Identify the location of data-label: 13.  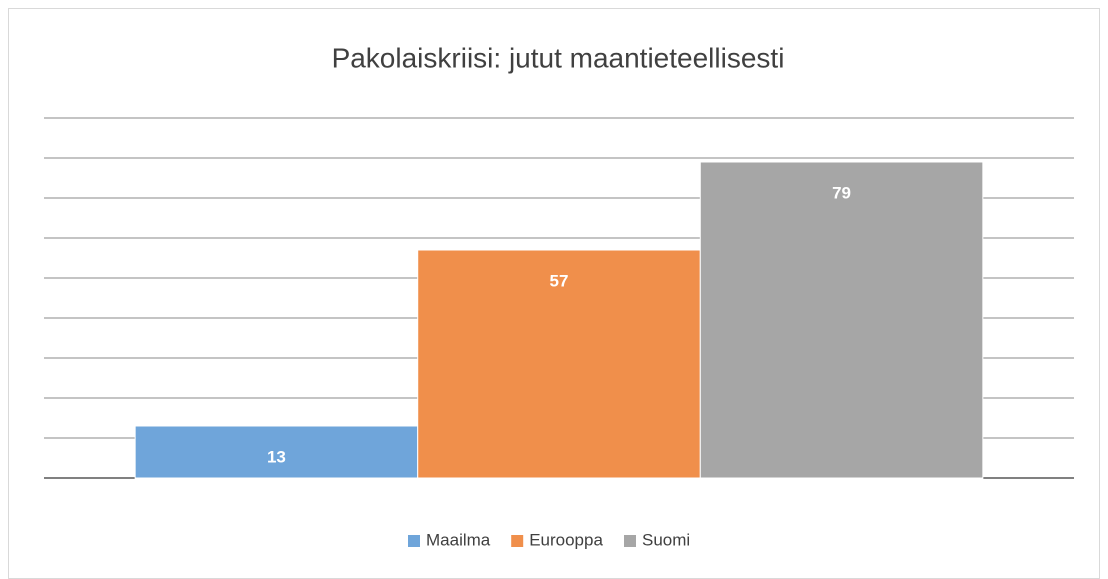
(276, 456).